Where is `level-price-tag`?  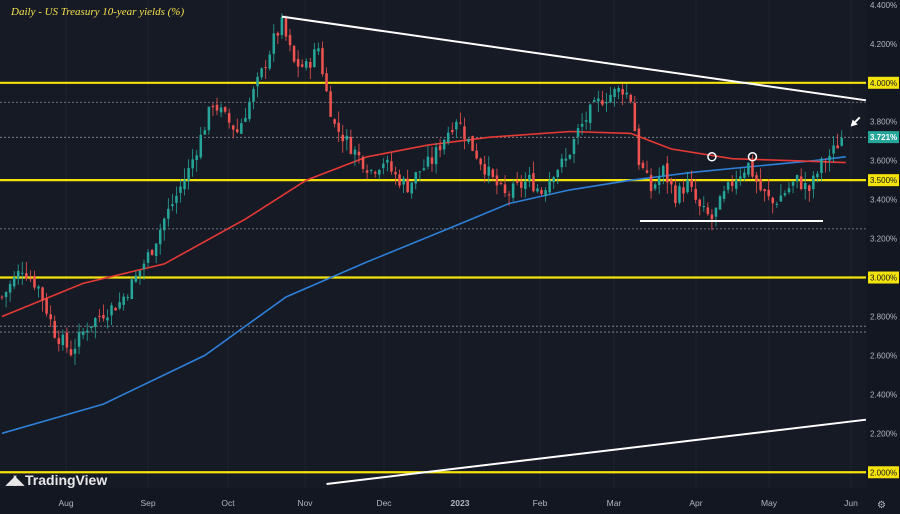 level-price-tag is located at coordinates (883, 82).